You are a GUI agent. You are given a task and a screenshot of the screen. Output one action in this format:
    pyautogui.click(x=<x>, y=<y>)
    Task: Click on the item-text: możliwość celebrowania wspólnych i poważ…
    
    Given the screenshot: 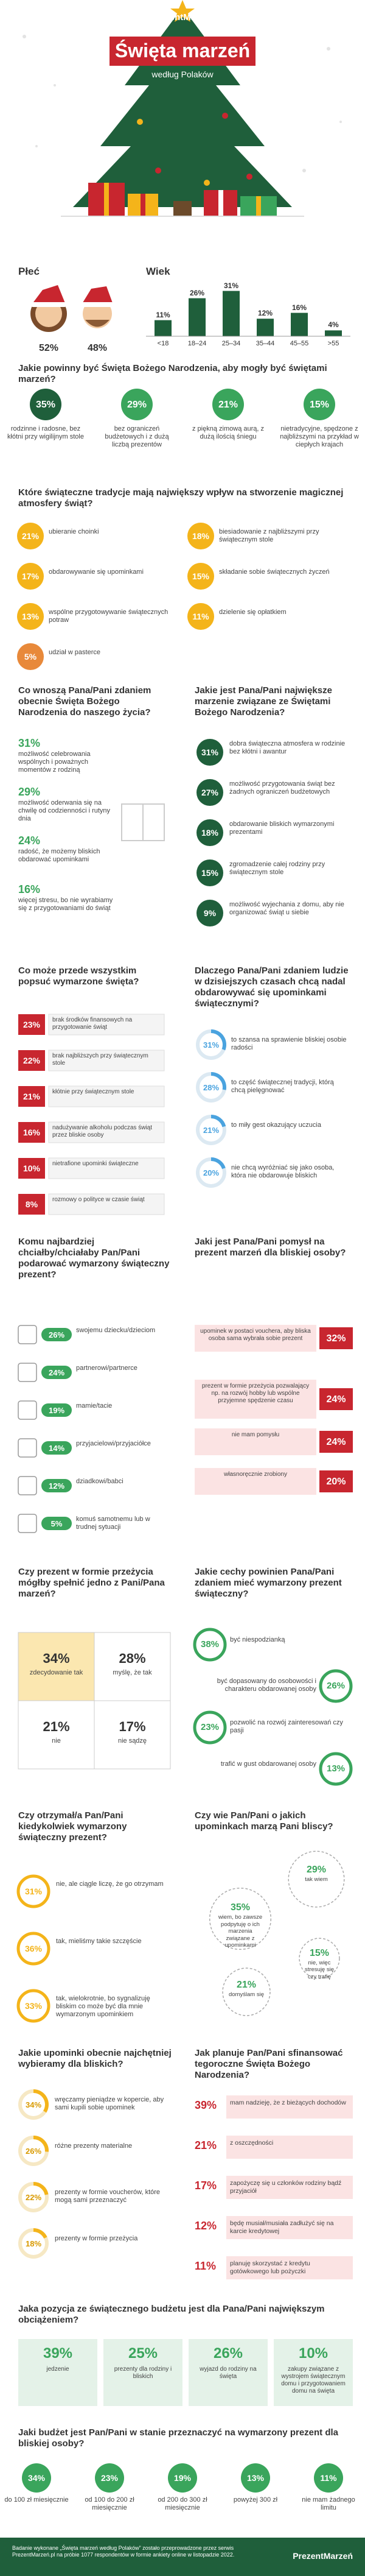 What is the action you would take?
    pyautogui.click(x=54, y=762)
    